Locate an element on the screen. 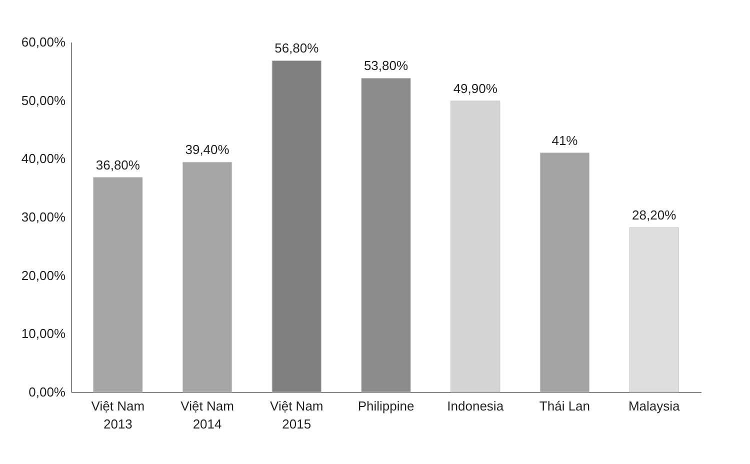 The image size is (750, 464). x-tick-label: Việt Nam 2014 is located at coordinates (207, 415).